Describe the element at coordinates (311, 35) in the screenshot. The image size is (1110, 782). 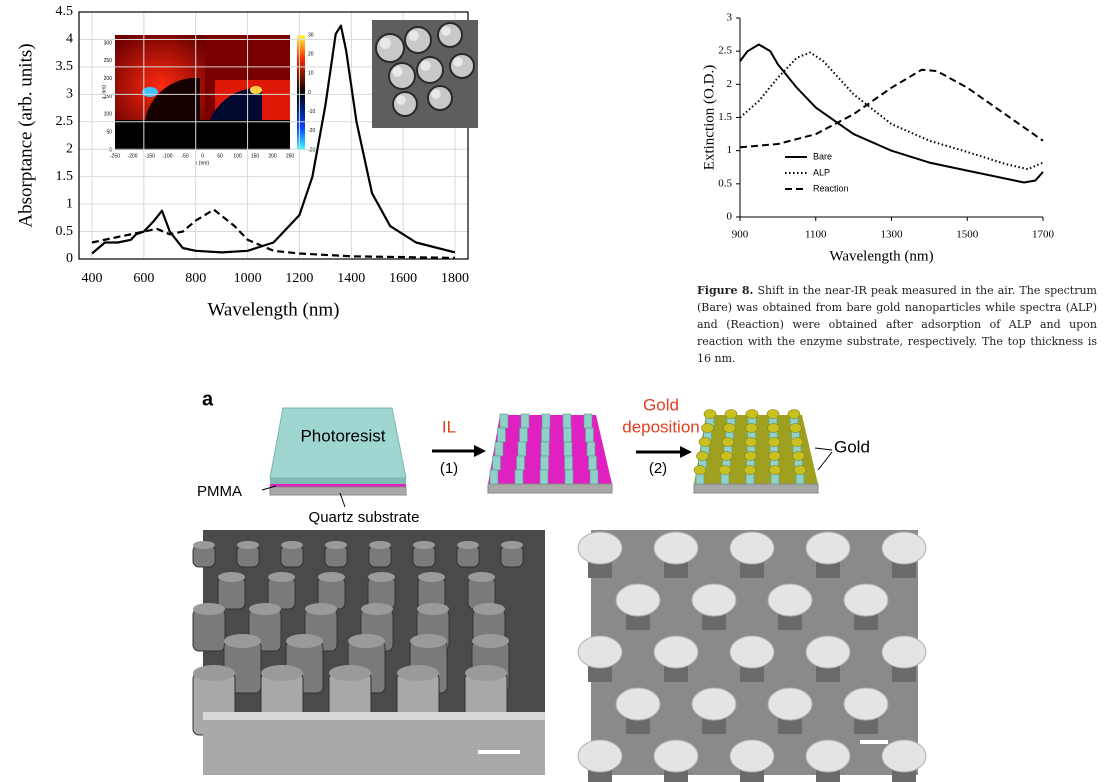
I see `colorbar-tick-label: 30` at that location.